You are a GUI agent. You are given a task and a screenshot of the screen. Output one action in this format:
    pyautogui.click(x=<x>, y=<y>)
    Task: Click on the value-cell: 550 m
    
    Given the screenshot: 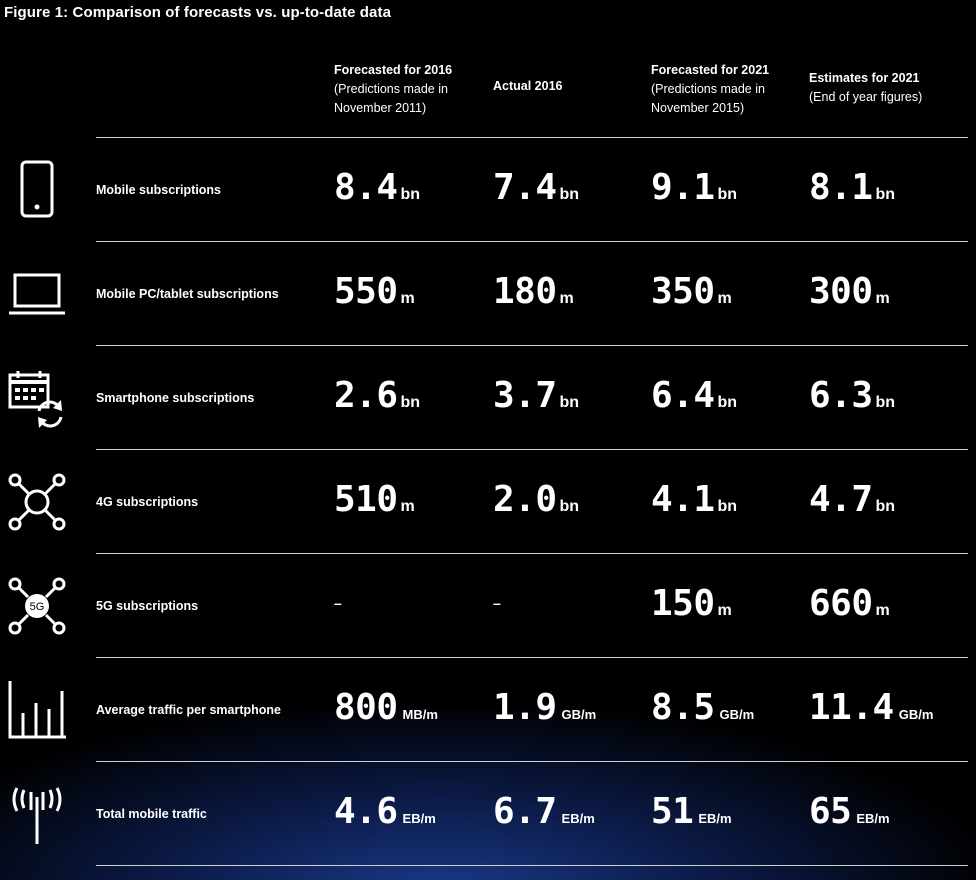 What is the action you would take?
    pyautogui.click(x=374, y=291)
    